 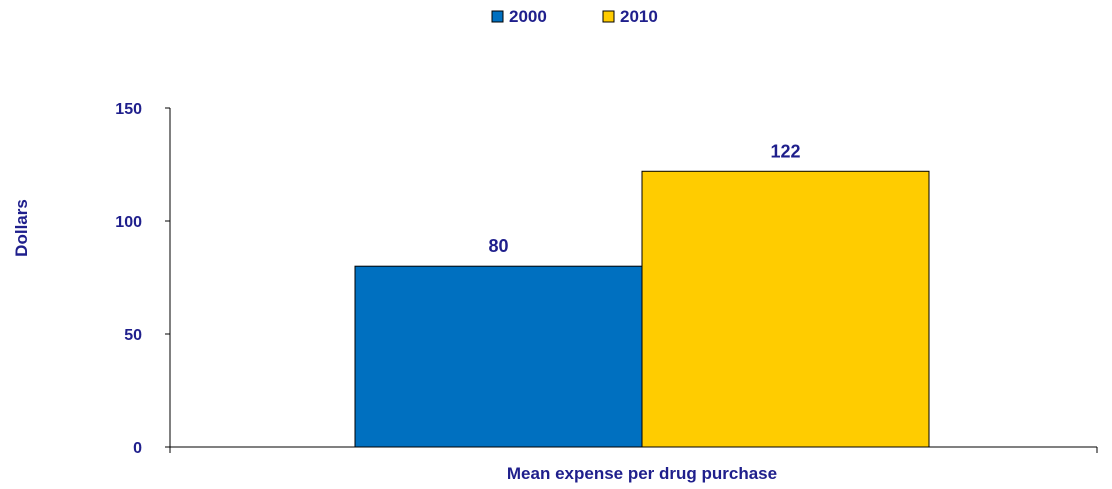 What do you see at coordinates (528, 16) in the screenshot?
I see `legend-label-2000: 2000` at bounding box center [528, 16].